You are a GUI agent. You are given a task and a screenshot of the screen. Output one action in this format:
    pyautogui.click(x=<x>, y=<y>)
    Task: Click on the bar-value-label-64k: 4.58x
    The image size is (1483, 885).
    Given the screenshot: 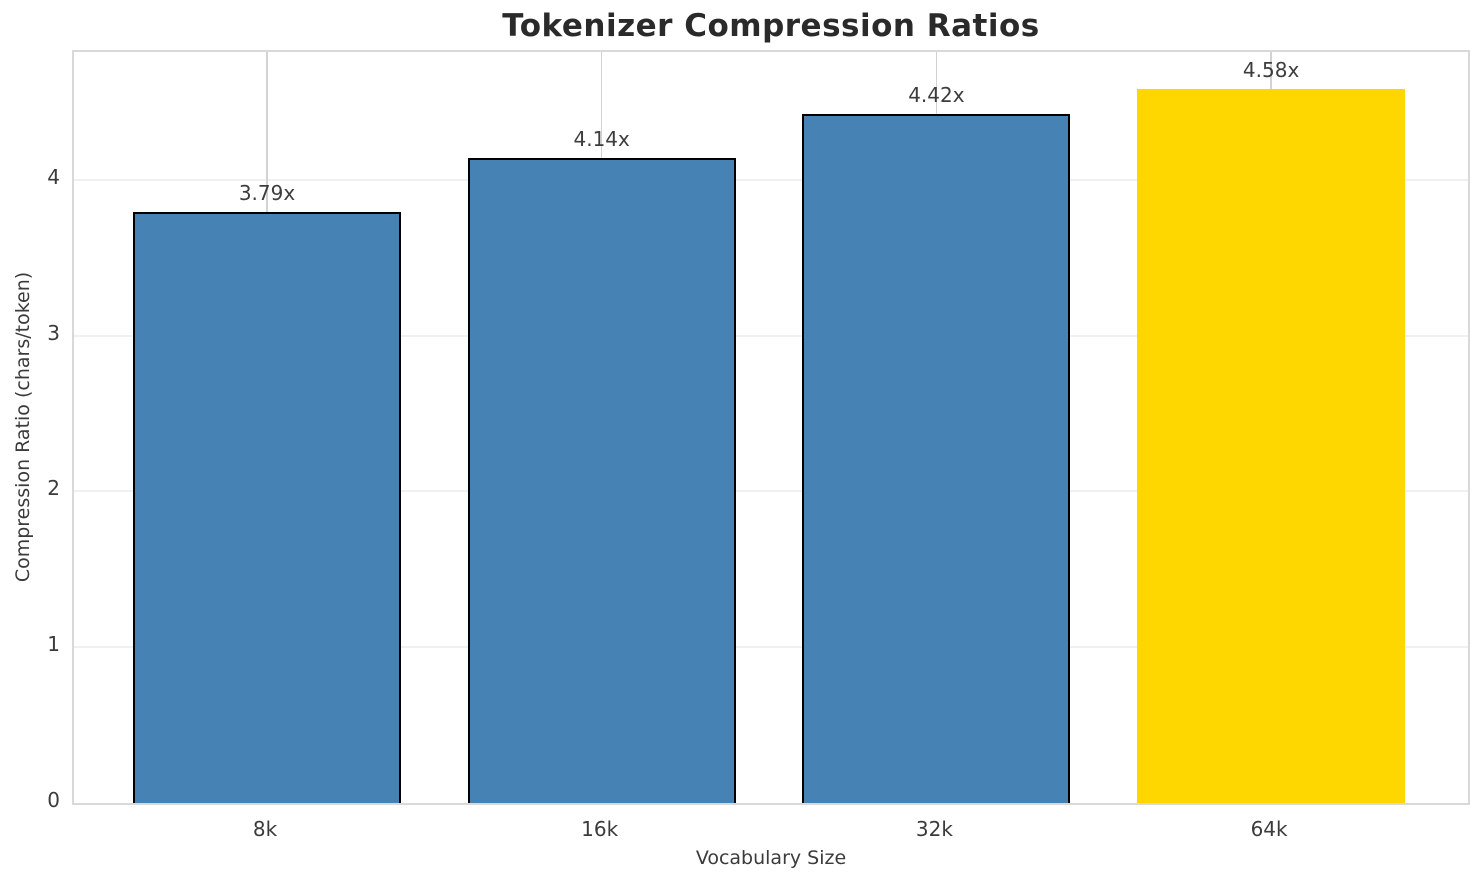 What is the action you would take?
    pyautogui.click(x=1271, y=70)
    